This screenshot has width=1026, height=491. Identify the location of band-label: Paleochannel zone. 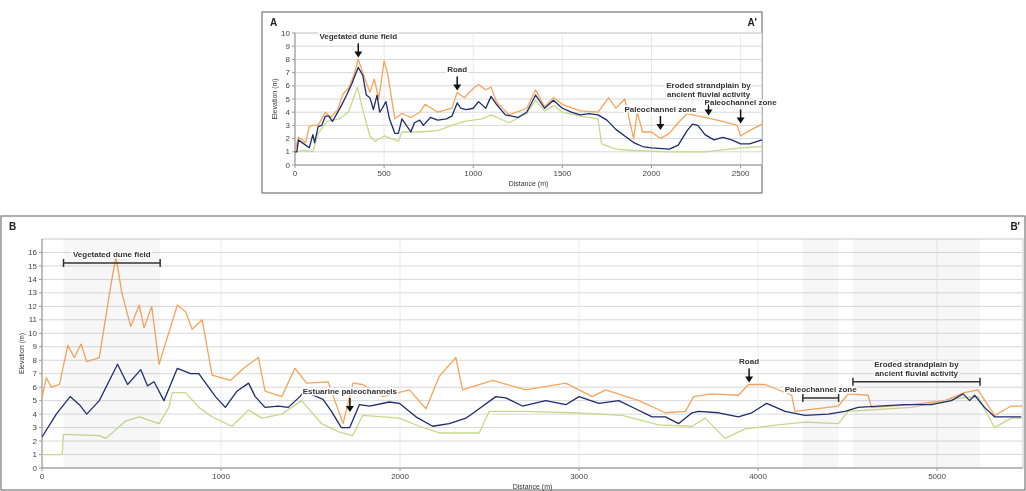
(821, 390).